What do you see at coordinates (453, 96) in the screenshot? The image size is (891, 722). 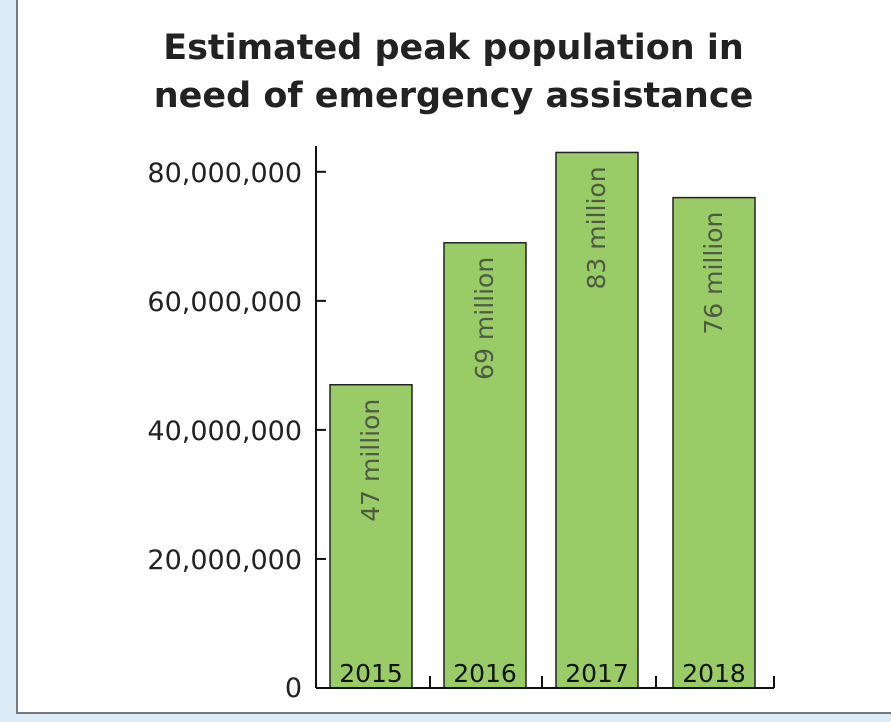 I see `chart-title-line-2: need of emergency assistance` at bounding box center [453, 96].